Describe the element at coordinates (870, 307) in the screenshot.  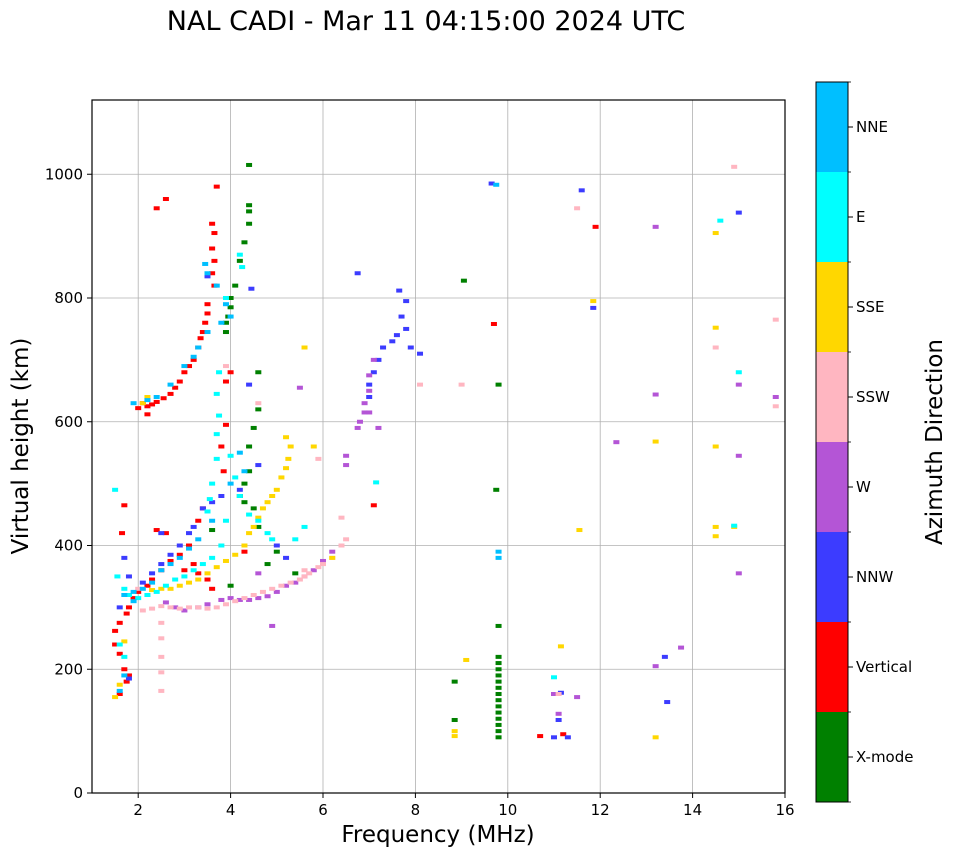
I see `colorbar-tick-label: SSE` at that location.